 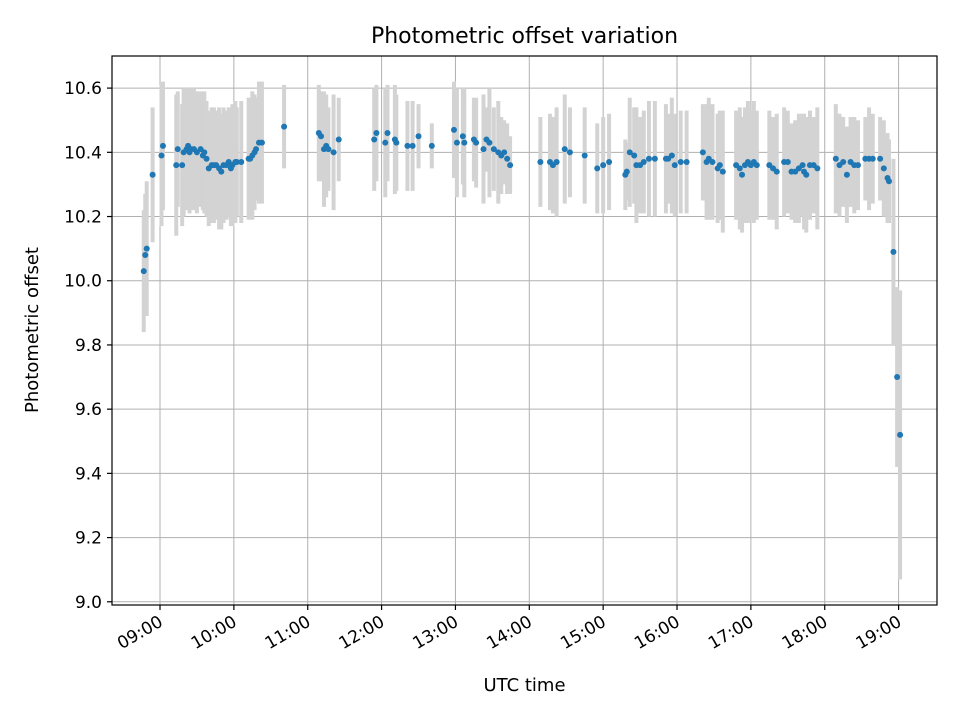 I want to click on y-tick-label: 10.2, so click(x=83, y=218).